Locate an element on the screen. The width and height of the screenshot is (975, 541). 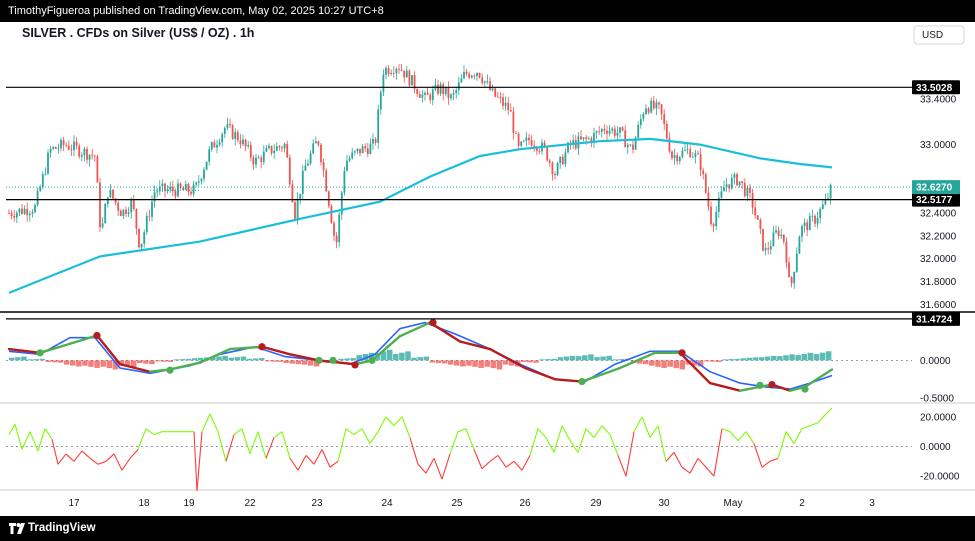
level-price-label: 32.5177 is located at coordinates (934, 200).